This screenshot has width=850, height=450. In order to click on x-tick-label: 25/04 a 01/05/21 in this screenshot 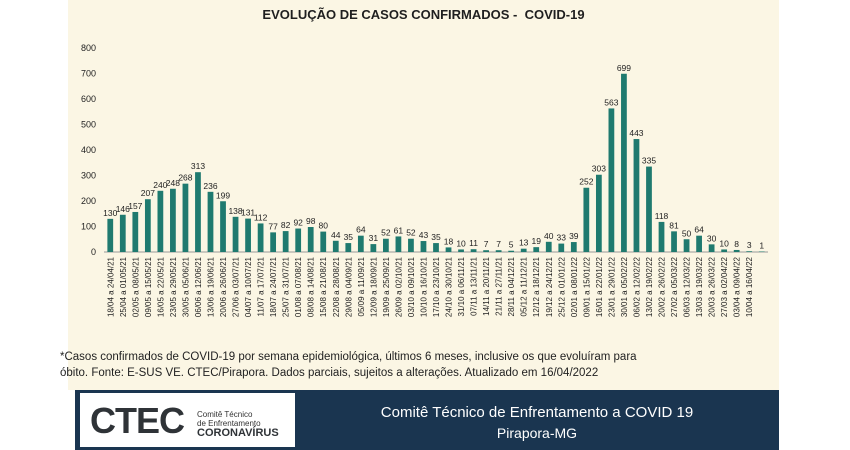, I will do `click(123, 286)`.